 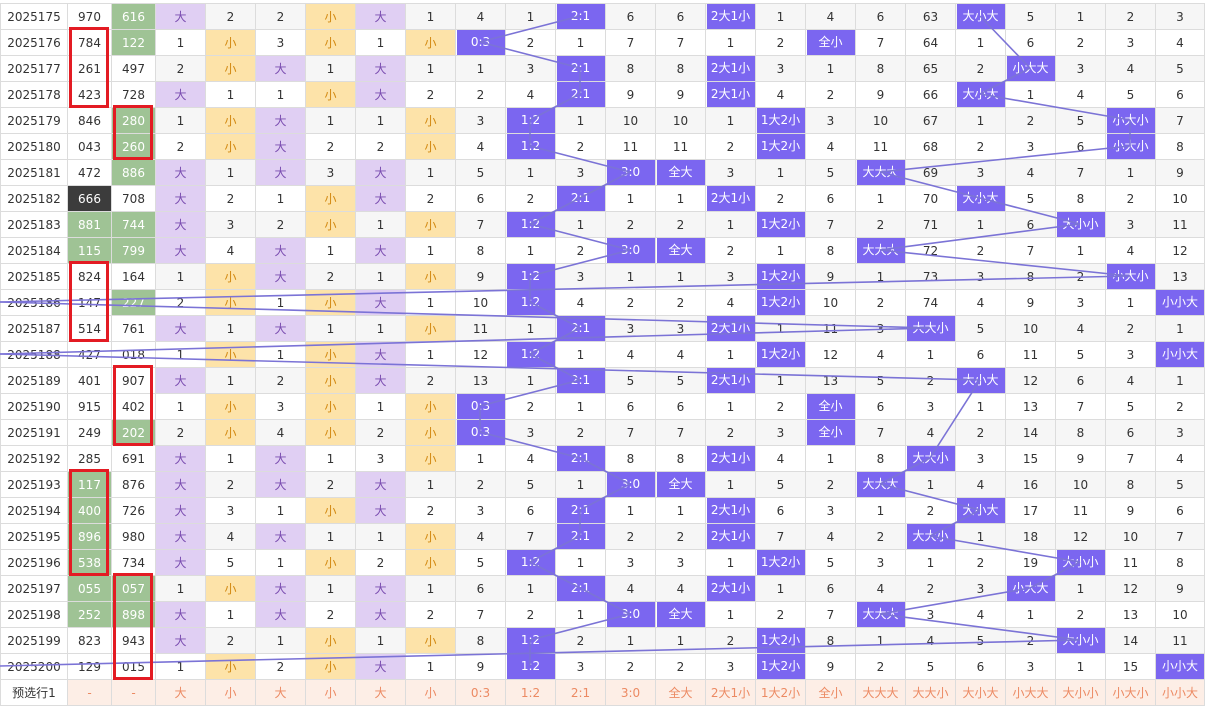 I want to click on preselect-option: 2大1小, so click(x=730, y=692).